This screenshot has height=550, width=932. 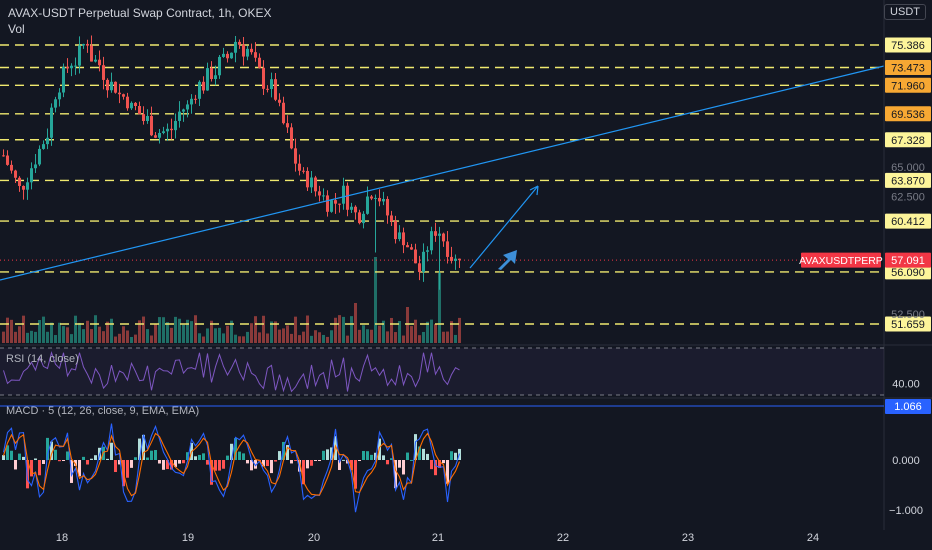 I want to click on level-price-label: 56.090, so click(x=908, y=273).